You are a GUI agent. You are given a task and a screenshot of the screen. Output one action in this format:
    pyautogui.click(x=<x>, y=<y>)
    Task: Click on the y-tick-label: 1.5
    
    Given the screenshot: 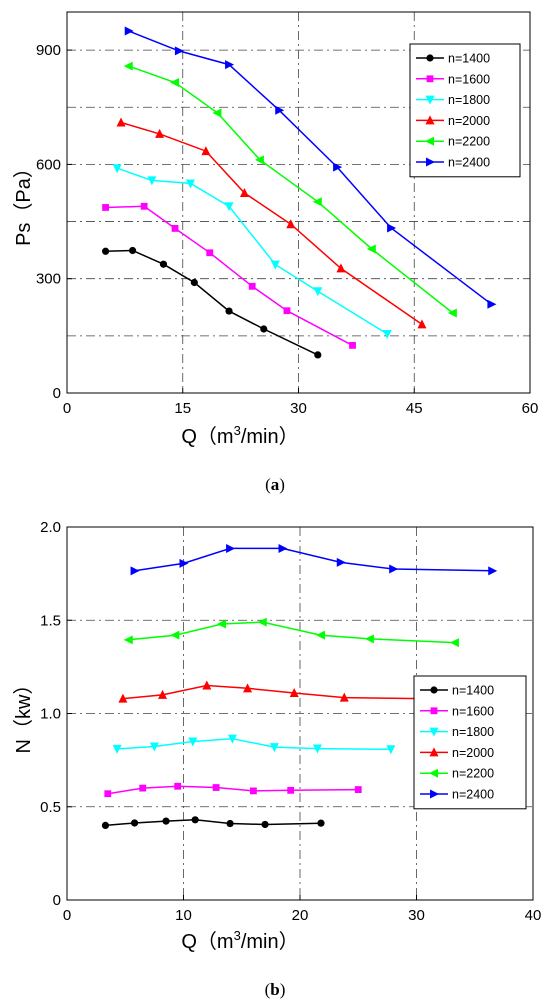 What is the action you would take?
    pyautogui.click(x=50, y=620)
    